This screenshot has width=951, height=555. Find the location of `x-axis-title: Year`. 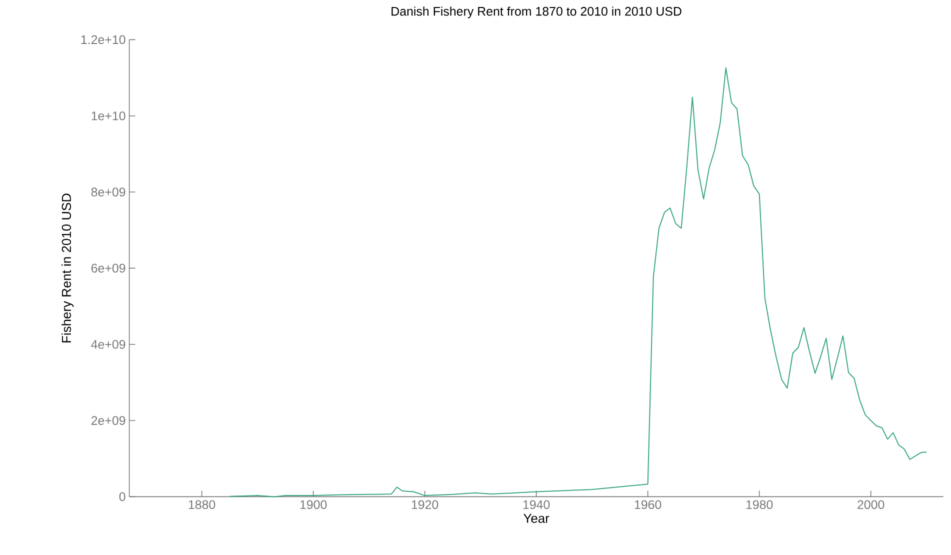

x-axis-title: Year is located at coordinates (537, 518).